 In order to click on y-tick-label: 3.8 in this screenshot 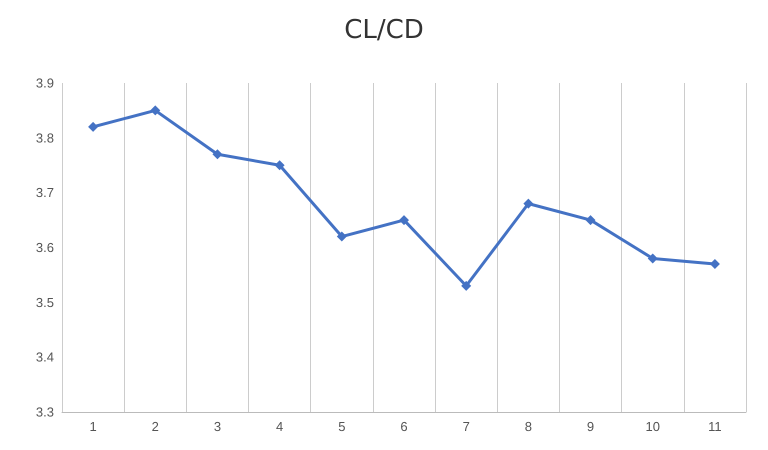, I will do `click(45, 138)`.